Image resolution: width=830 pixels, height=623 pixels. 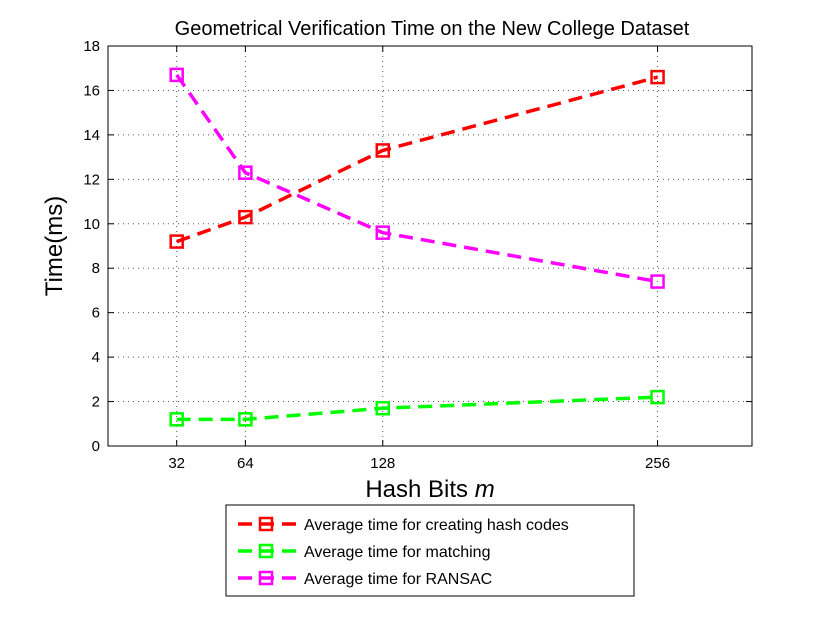 What do you see at coordinates (398, 579) in the screenshot?
I see `legend-label: Average time for RANSAC` at bounding box center [398, 579].